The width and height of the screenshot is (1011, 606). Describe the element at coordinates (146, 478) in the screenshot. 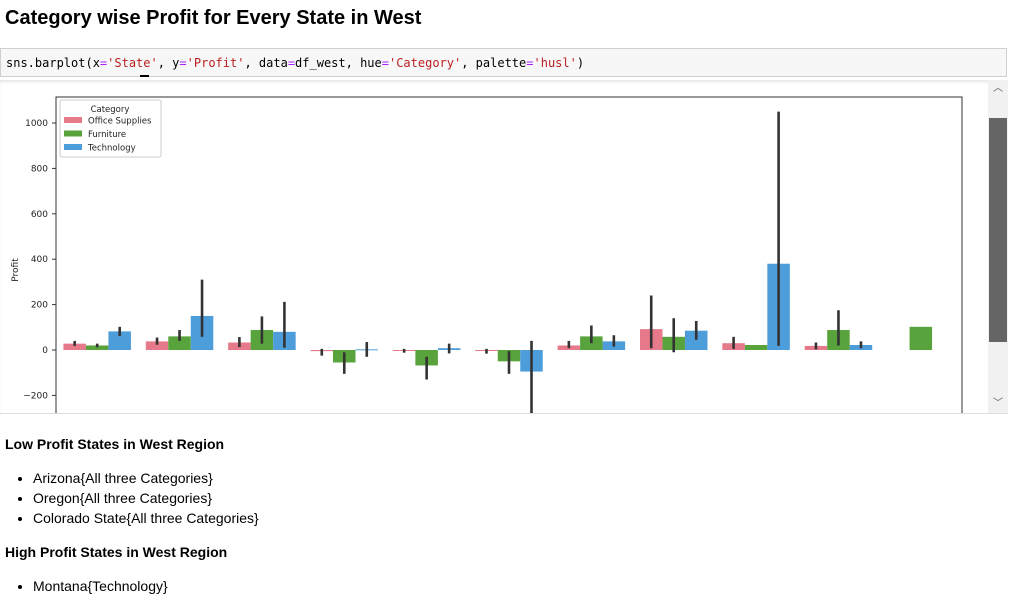

I see `list-item: Arizona{All three Categories}` at that location.